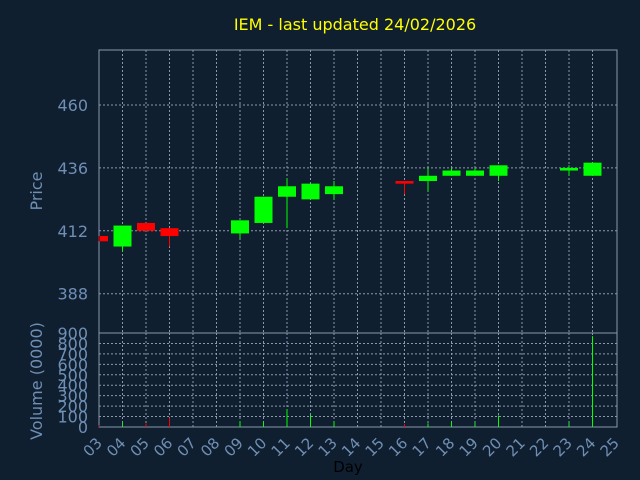  What do you see at coordinates (72, 364) in the screenshot?
I see `volume-tick-label: 600` at bounding box center [72, 364].